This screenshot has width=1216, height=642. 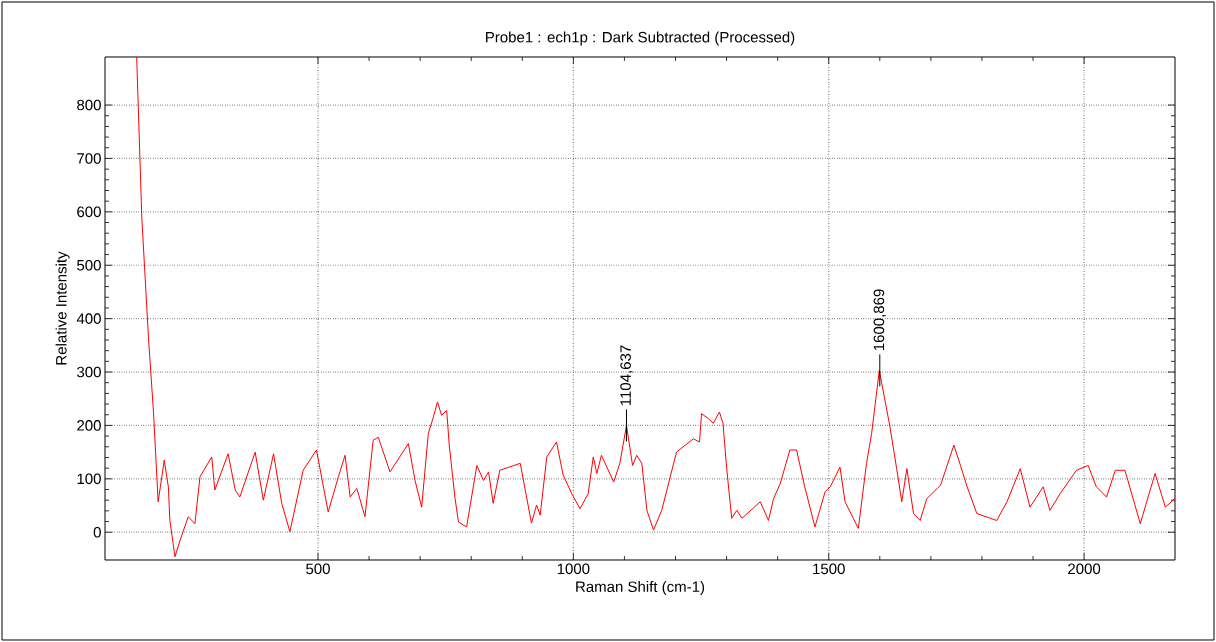 What do you see at coordinates (62, 308) in the screenshot?
I see `y-axis-title: Relative Intensity` at bounding box center [62, 308].